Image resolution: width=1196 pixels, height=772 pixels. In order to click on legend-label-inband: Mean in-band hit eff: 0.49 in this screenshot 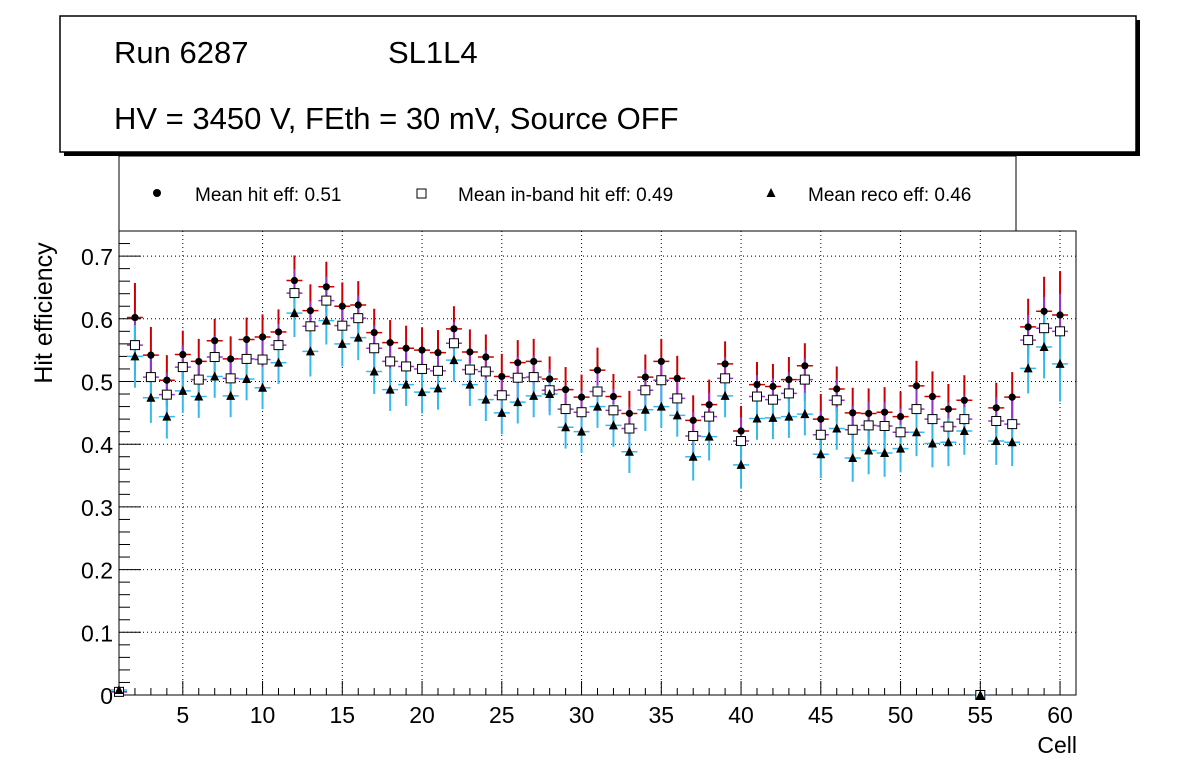, I will do `click(565, 195)`.